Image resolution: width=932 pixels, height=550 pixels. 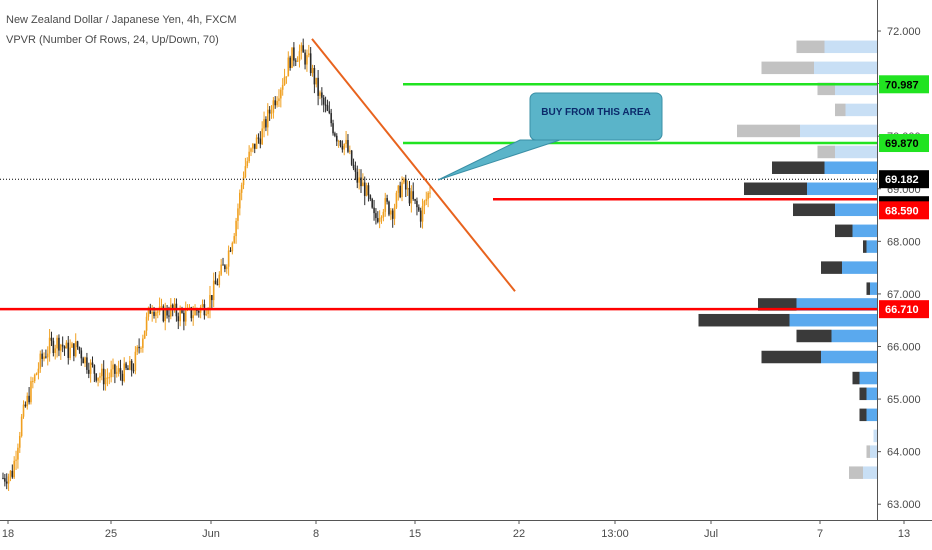 What do you see at coordinates (820, 534) in the screenshot?
I see `x-tick-label: 7` at bounding box center [820, 534].